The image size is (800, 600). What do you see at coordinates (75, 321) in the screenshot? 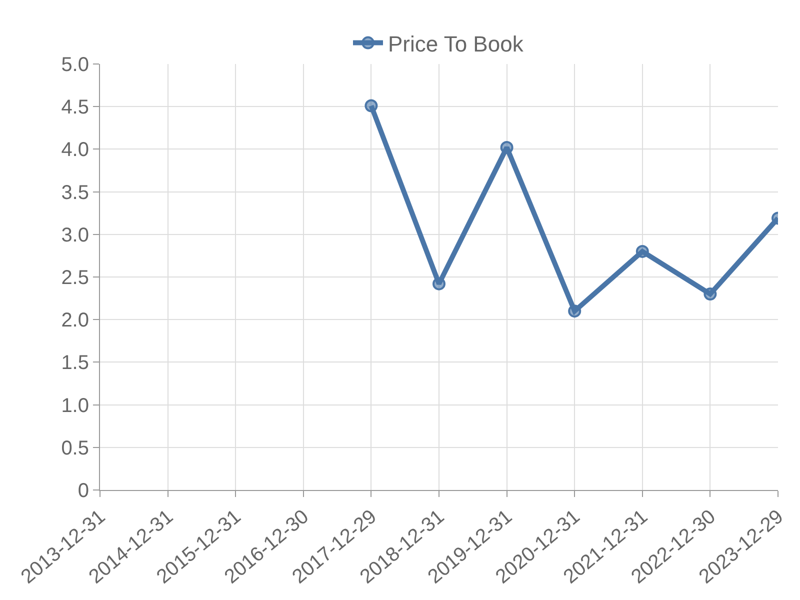
I see `y-tick-label: 2.0` at bounding box center [75, 321].